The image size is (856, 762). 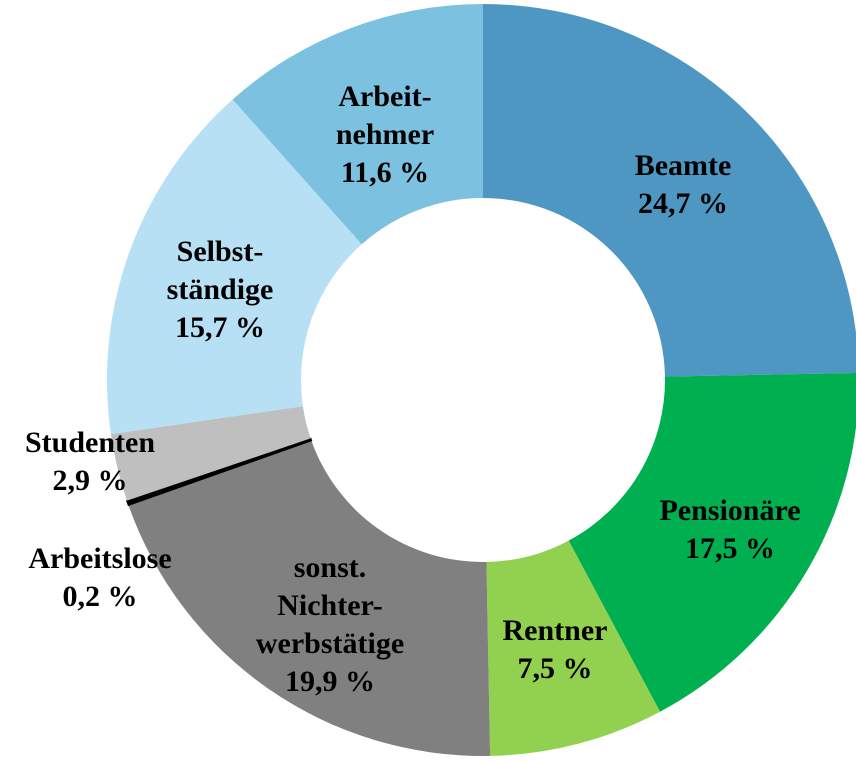 What do you see at coordinates (99, 578) in the screenshot?
I see `slice-label: Arbeitslose 0,2 %` at bounding box center [99, 578].